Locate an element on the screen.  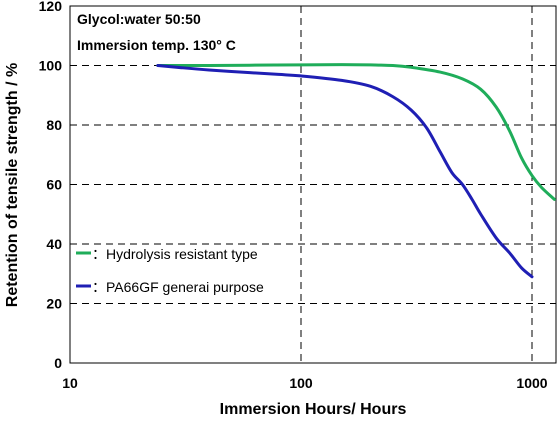
y-tick-label: 40 is located at coordinates (54, 244).